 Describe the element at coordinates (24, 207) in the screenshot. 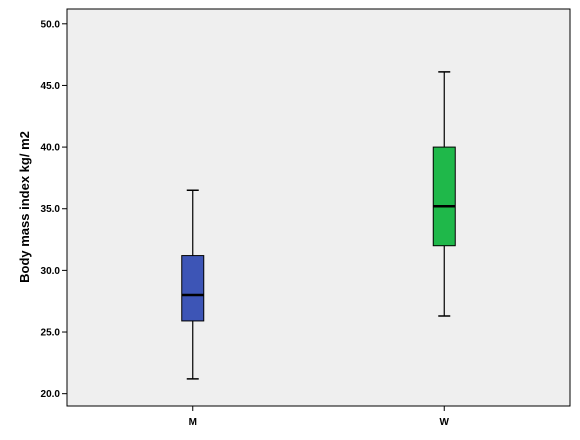

I see `y-axis-title: Body mass index kg/ m2` at that location.